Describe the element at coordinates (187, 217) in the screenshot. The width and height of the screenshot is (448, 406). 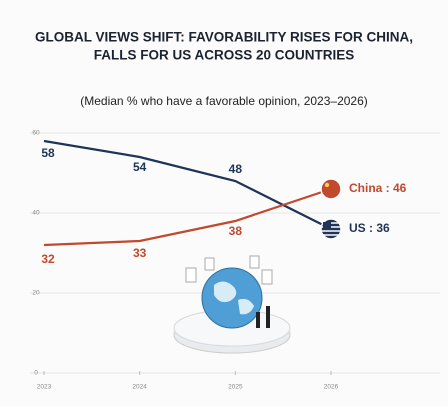
I see `line-series` at that location.